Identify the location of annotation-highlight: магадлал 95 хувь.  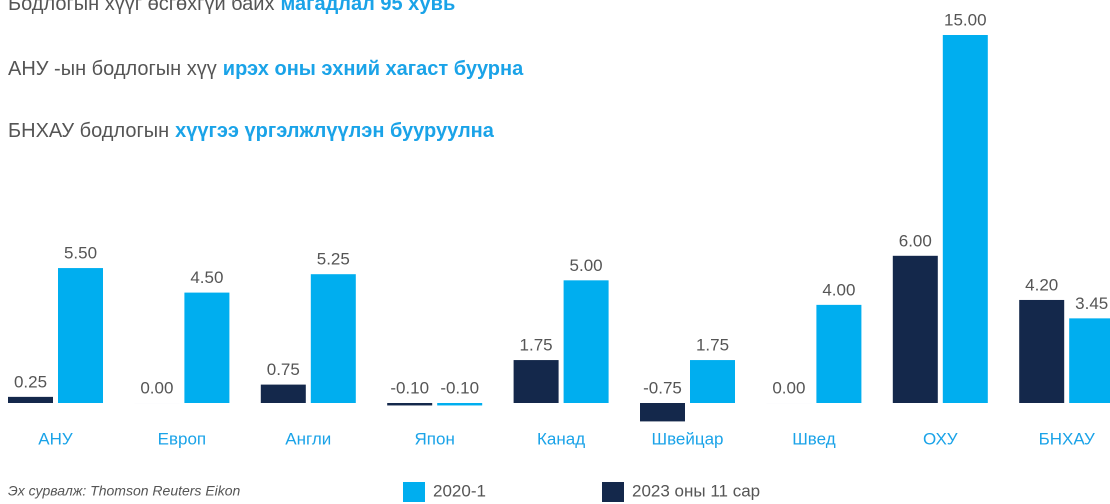
(367, 7).